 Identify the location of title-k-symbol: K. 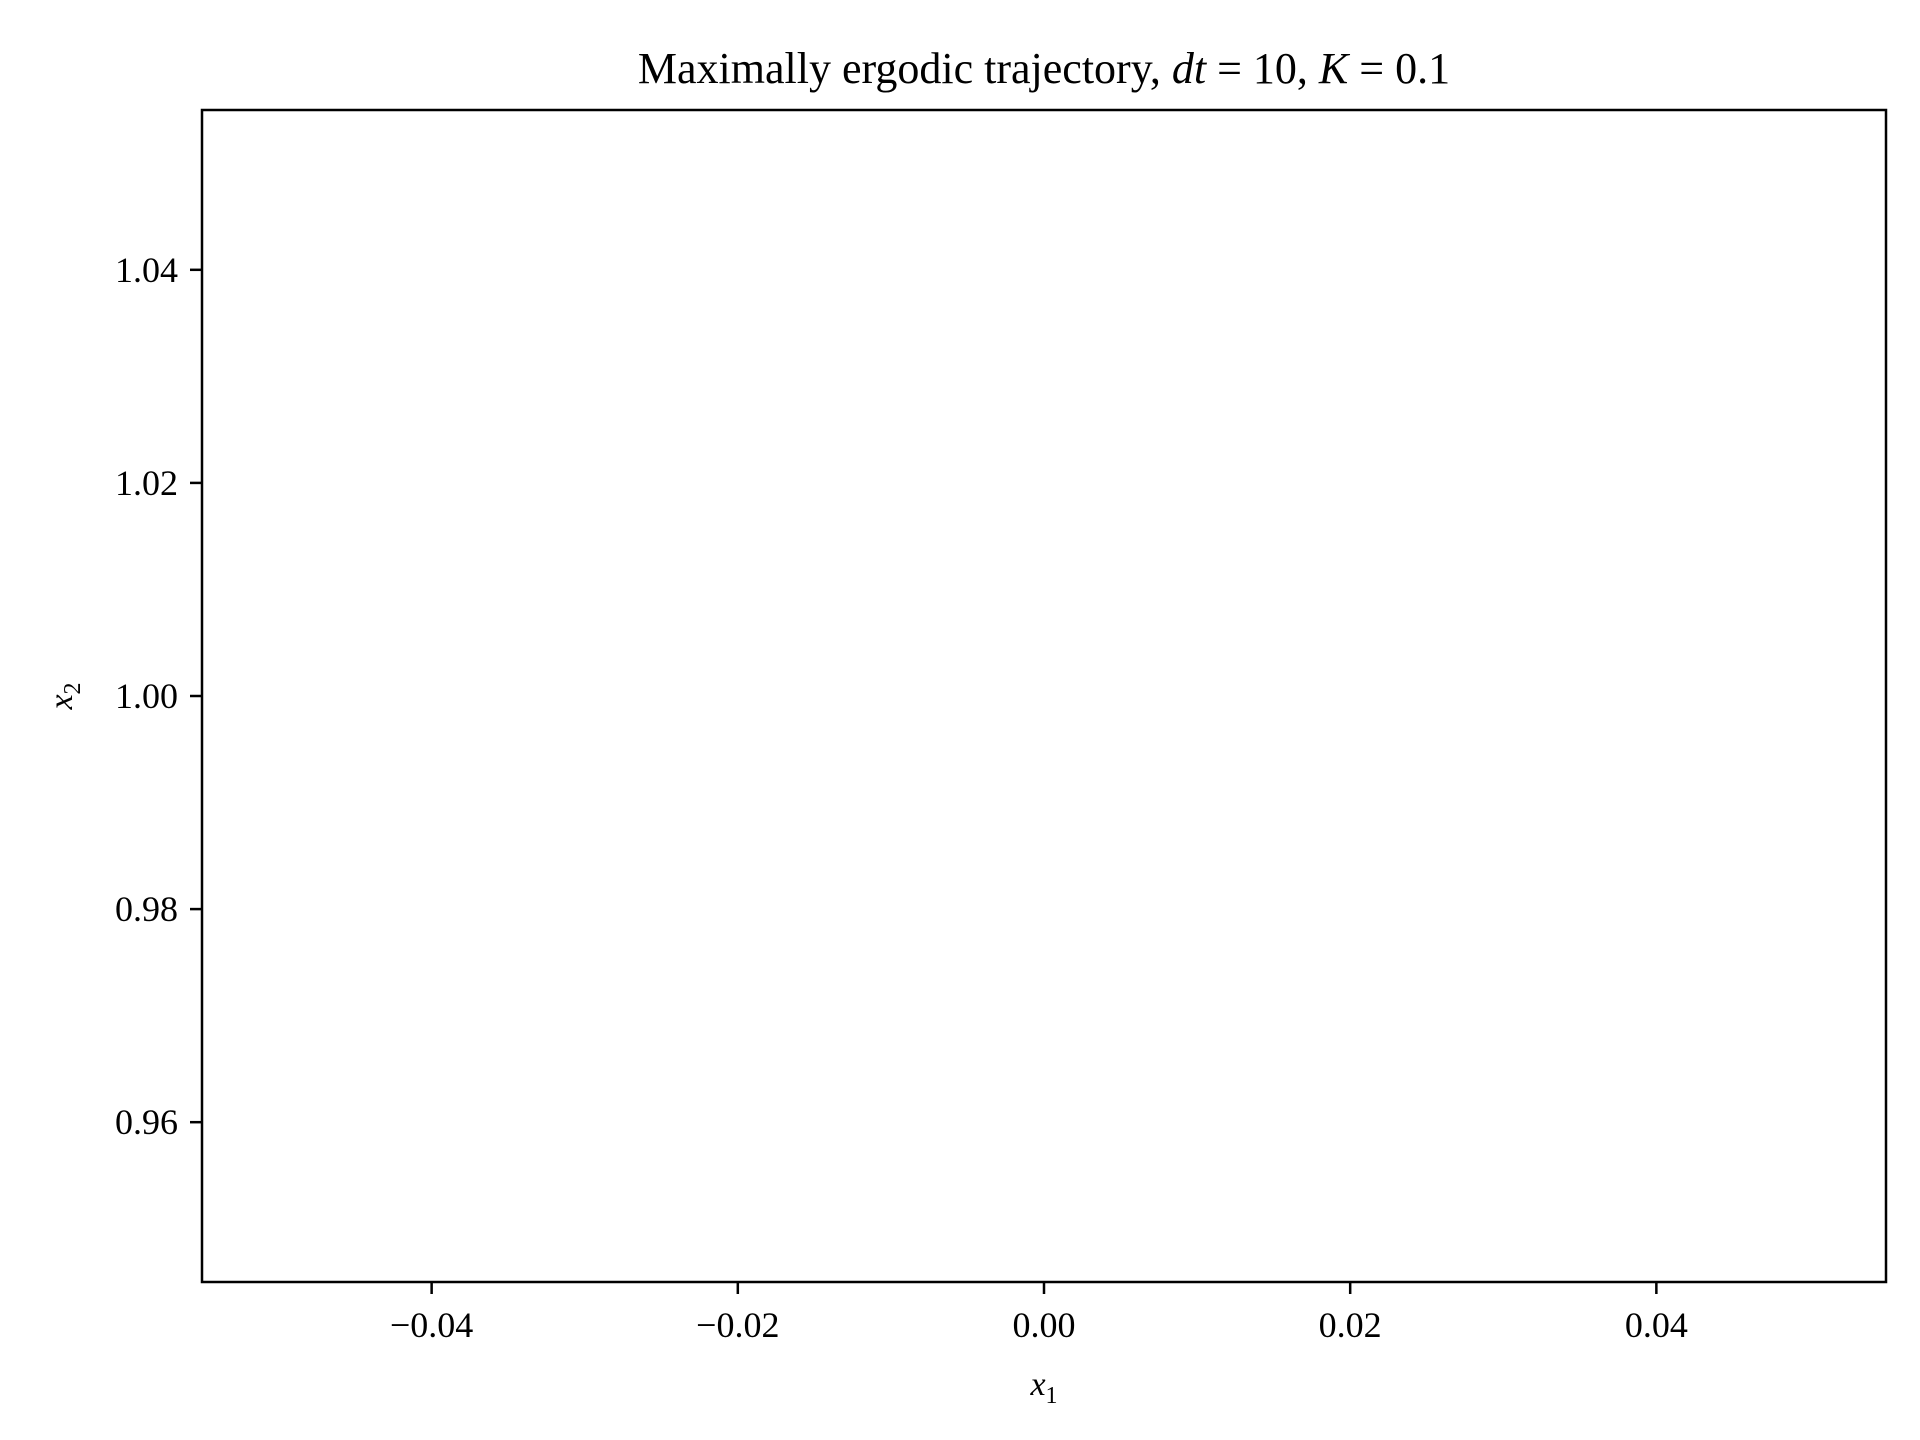
(1334, 68).